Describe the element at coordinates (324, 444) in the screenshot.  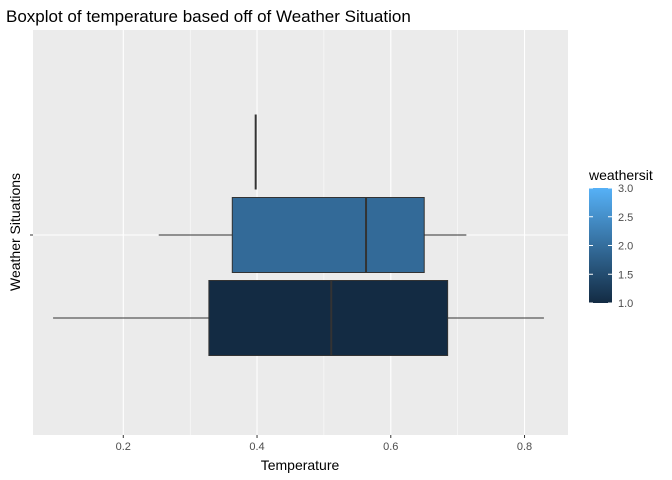
I see `x-axis: 0.2 0.4 0.6 0.8` at that location.